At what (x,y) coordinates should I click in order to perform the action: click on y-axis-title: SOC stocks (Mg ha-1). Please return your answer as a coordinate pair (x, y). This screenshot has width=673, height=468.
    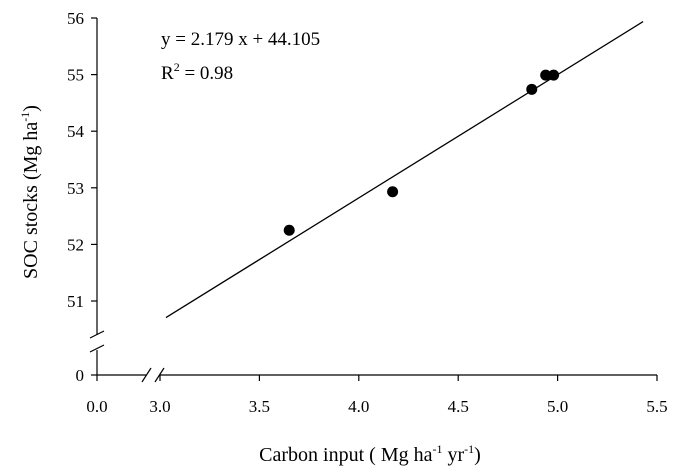
    Looking at the image, I should click on (30, 192).